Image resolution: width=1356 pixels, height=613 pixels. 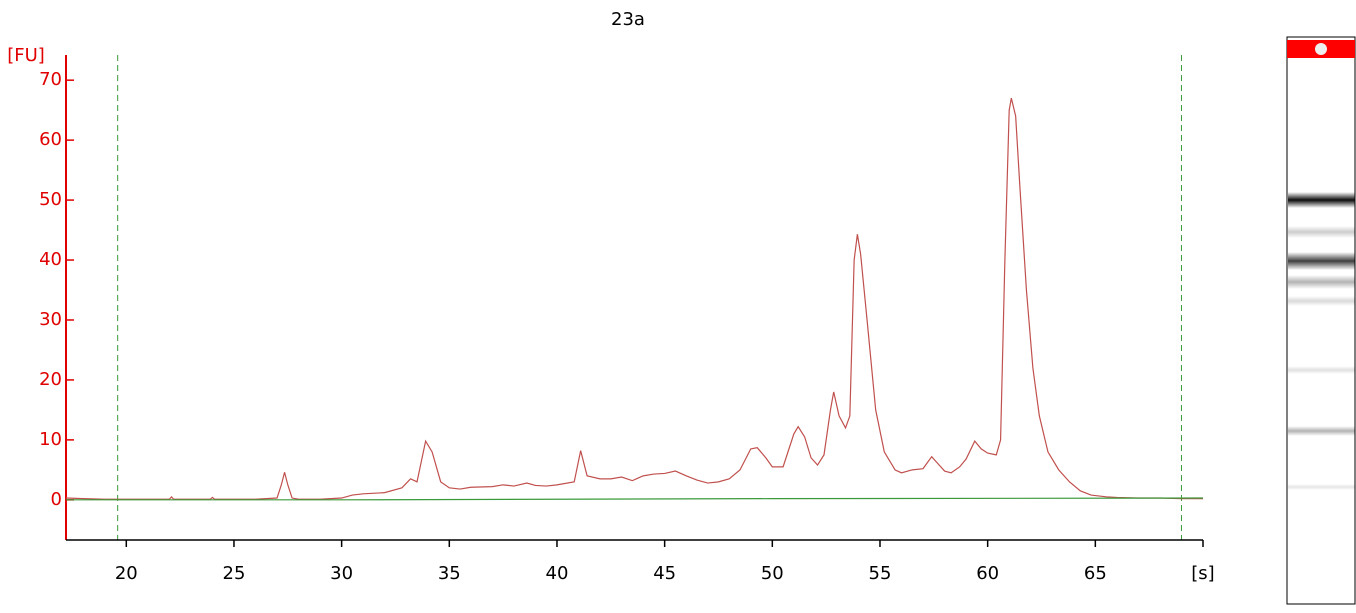 What do you see at coordinates (987, 573) in the screenshot?
I see `x-tick-label: 60` at bounding box center [987, 573].